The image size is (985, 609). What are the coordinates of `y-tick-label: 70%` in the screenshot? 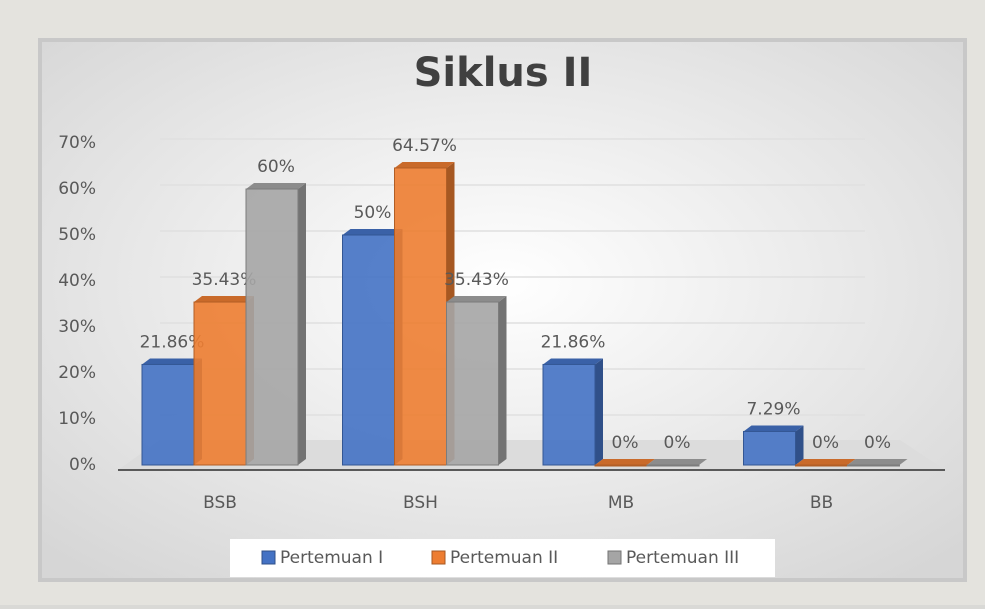 It's located at (77, 143).